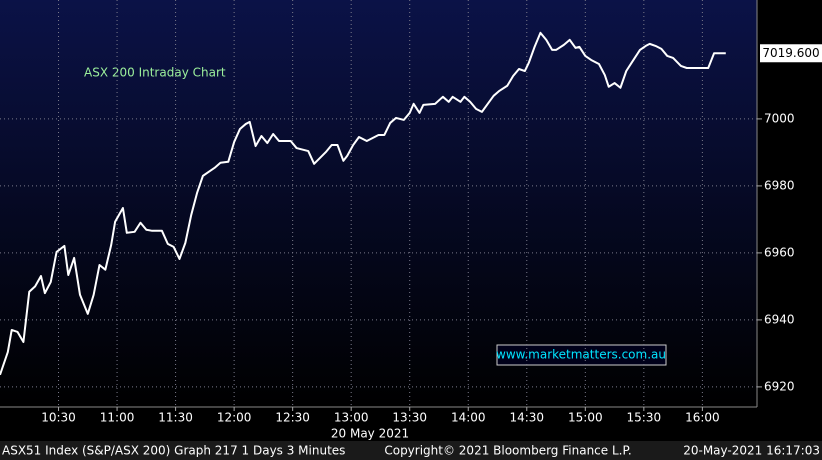 The height and width of the screenshot is (460, 822). Describe the element at coordinates (702, 418) in the screenshot. I see `x-tick-label: 16:00` at that location.